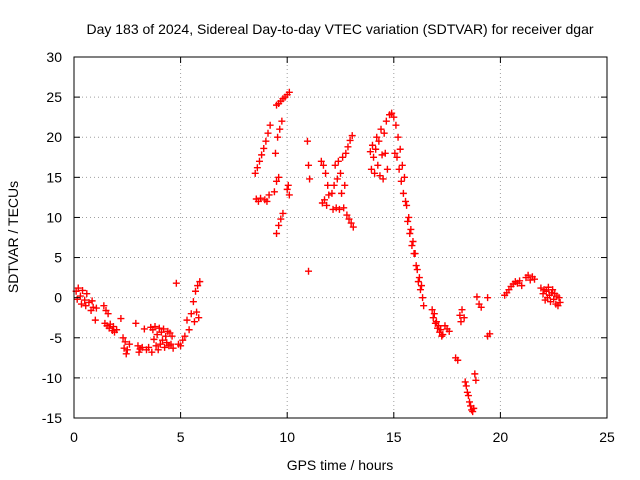 The width and height of the screenshot is (640, 480). Describe the element at coordinates (54, 177) in the screenshot. I see `y-tick-label: 15` at that location.